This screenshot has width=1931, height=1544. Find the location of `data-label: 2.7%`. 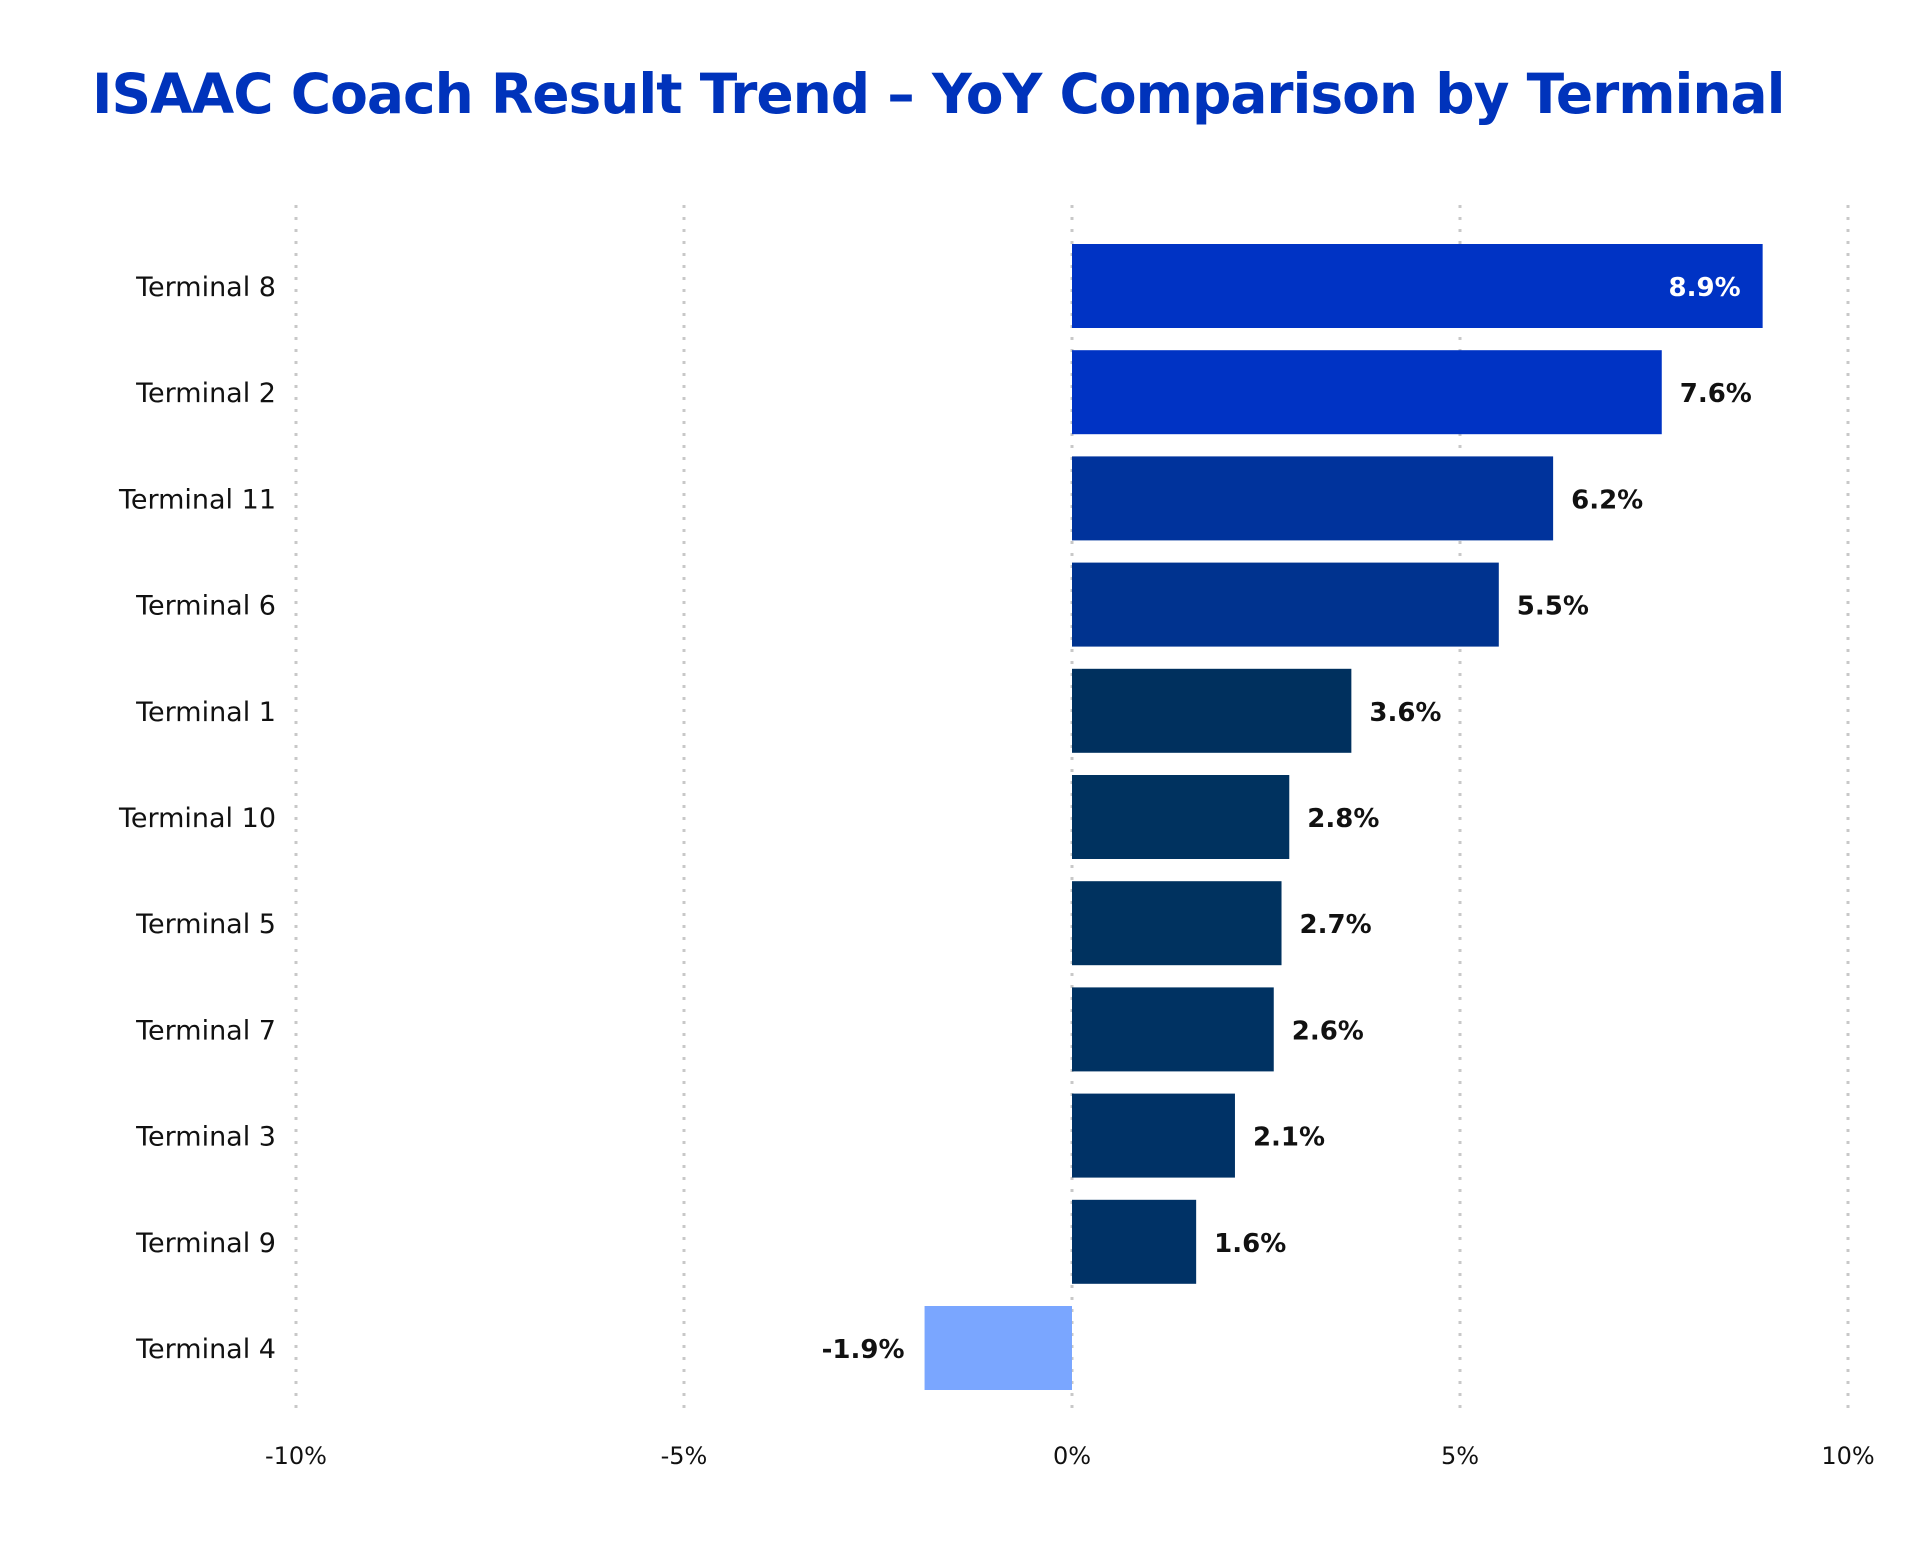

data-label: 2.7% is located at coordinates (1336, 925).